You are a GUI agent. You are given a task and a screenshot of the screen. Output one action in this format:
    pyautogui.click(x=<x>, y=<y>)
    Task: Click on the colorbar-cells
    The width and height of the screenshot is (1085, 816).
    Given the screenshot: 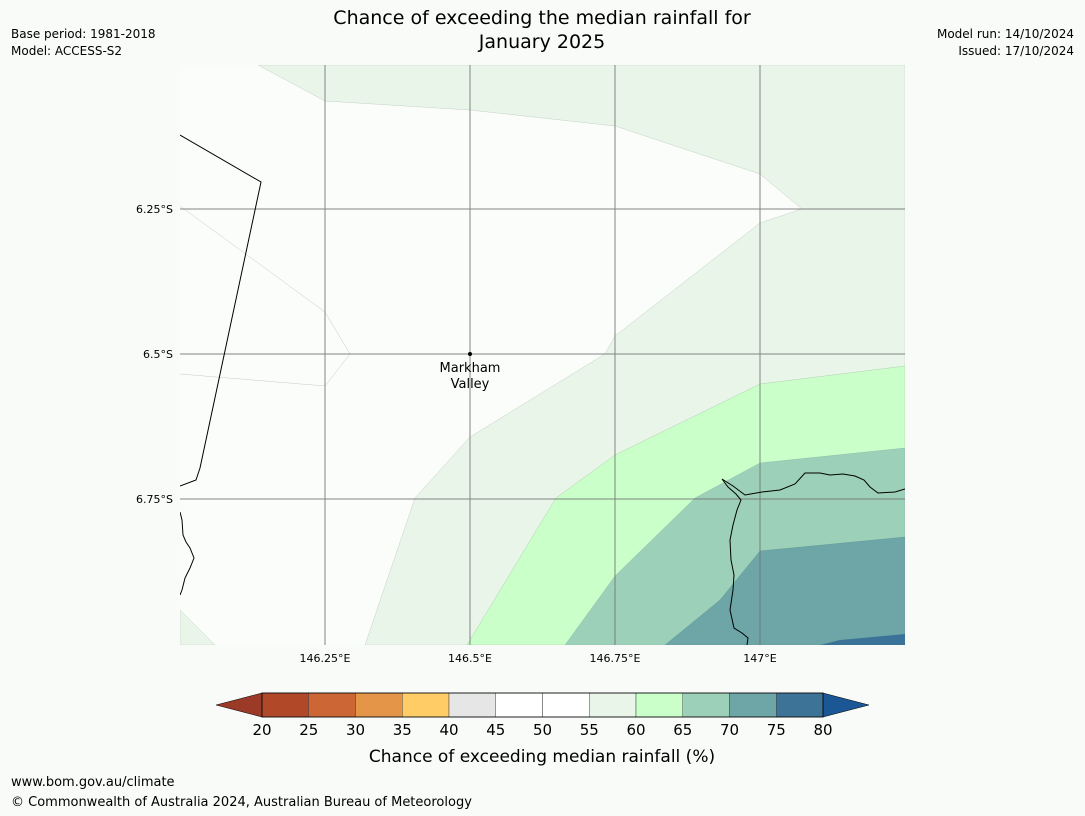 What is the action you would take?
    pyautogui.click(x=542, y=705)
    